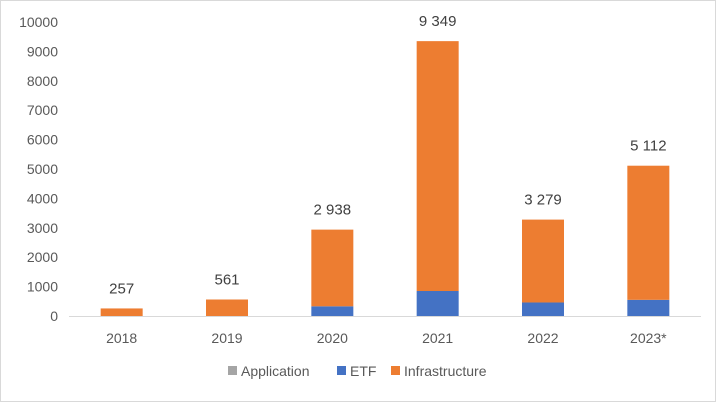 This screenshot has height=406, width=716. What do you see at coordinates (395, 370) in the screenshot?
I see `legend-swatch-infrastructure` at bounding box center [395, 370].